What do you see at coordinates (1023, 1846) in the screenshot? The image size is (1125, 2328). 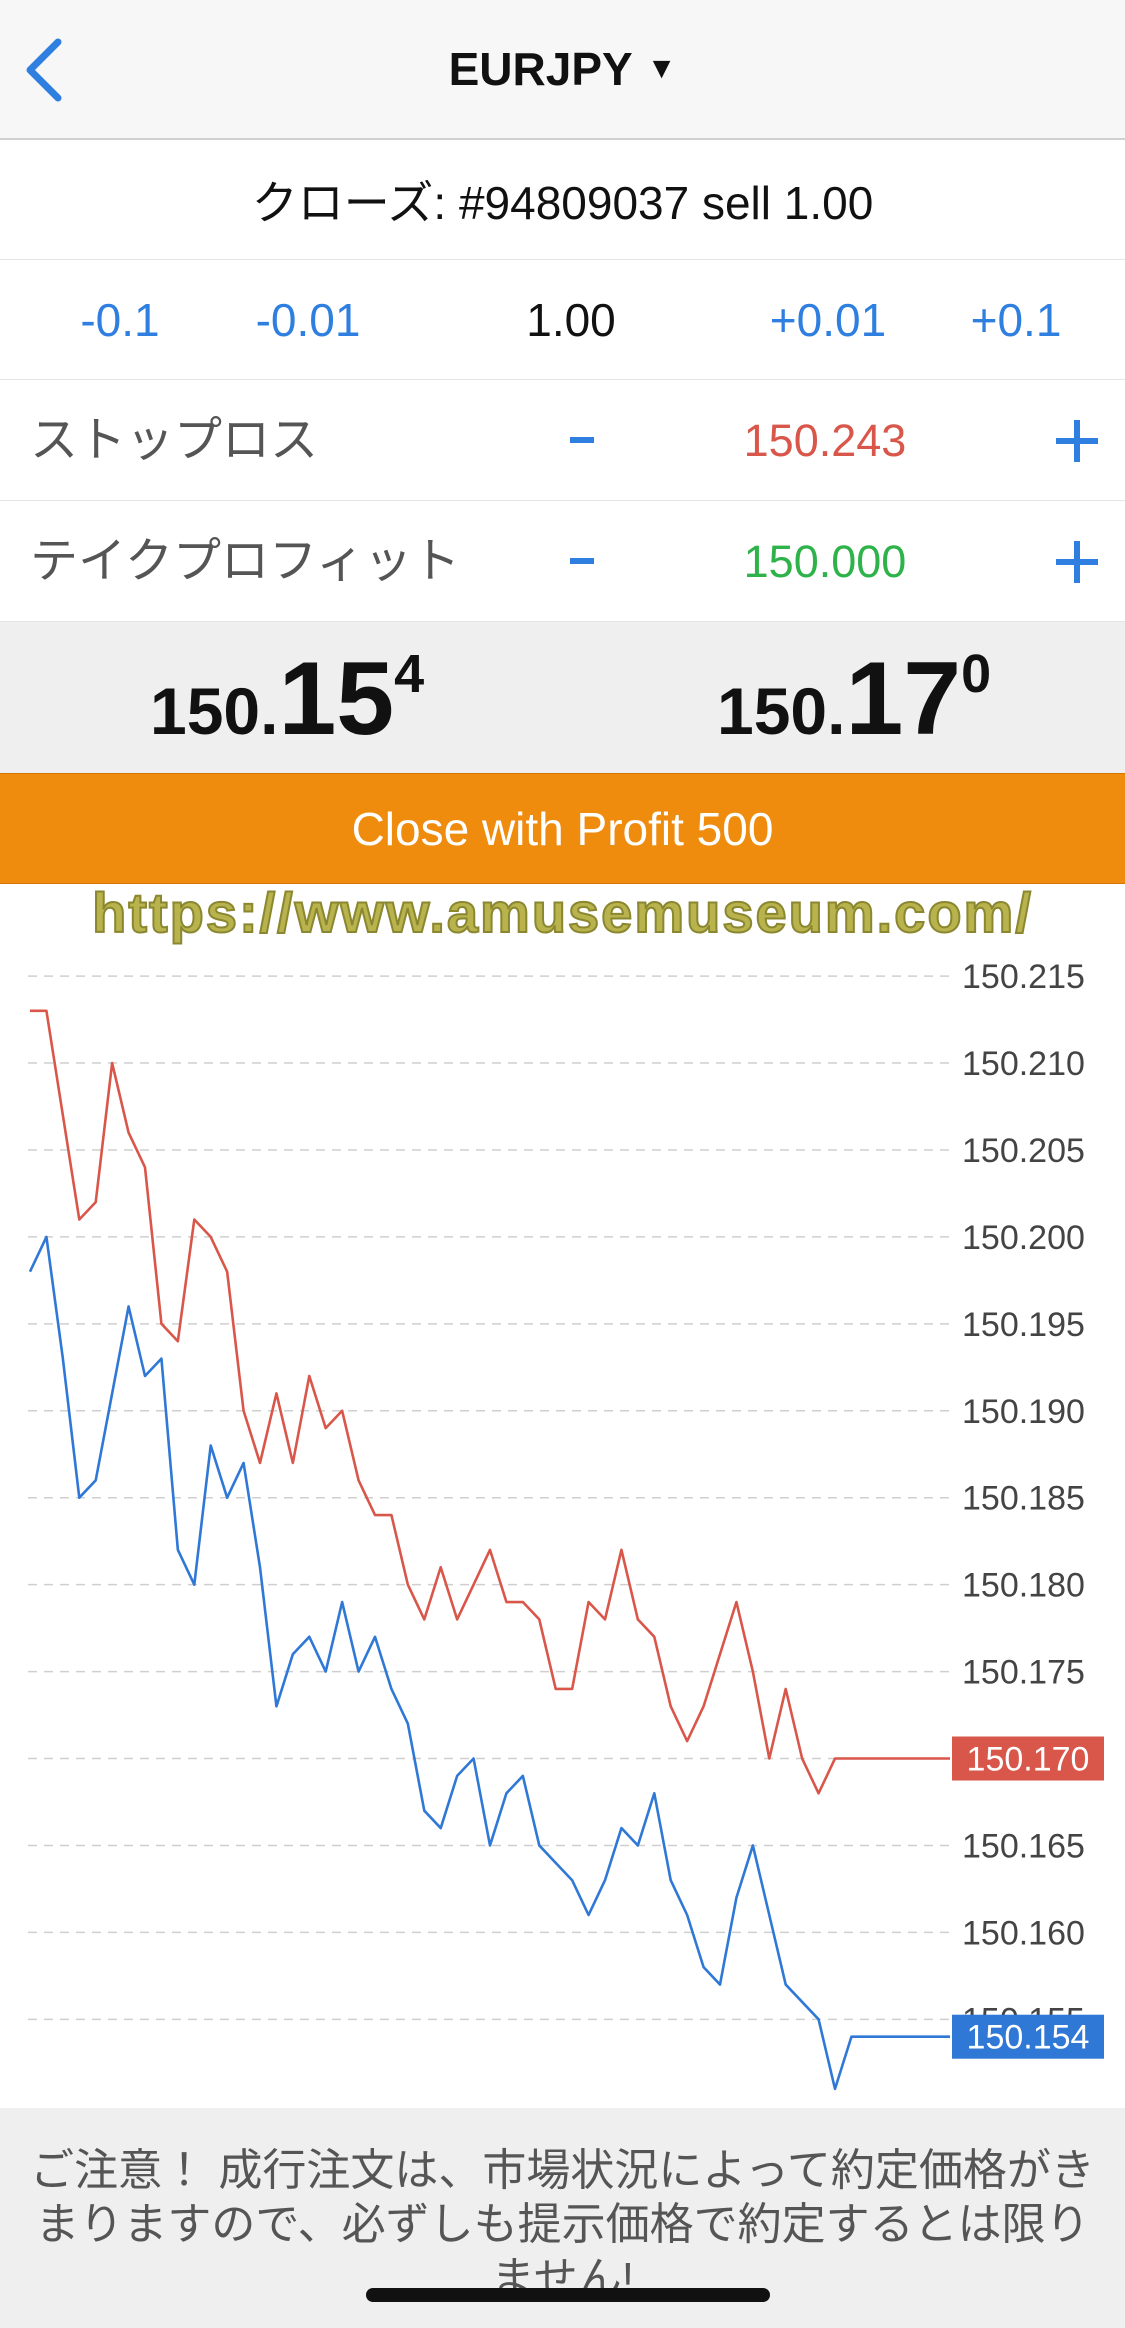 I see `y-tick-label: 150.165` at bounding box center [1023, 1846].